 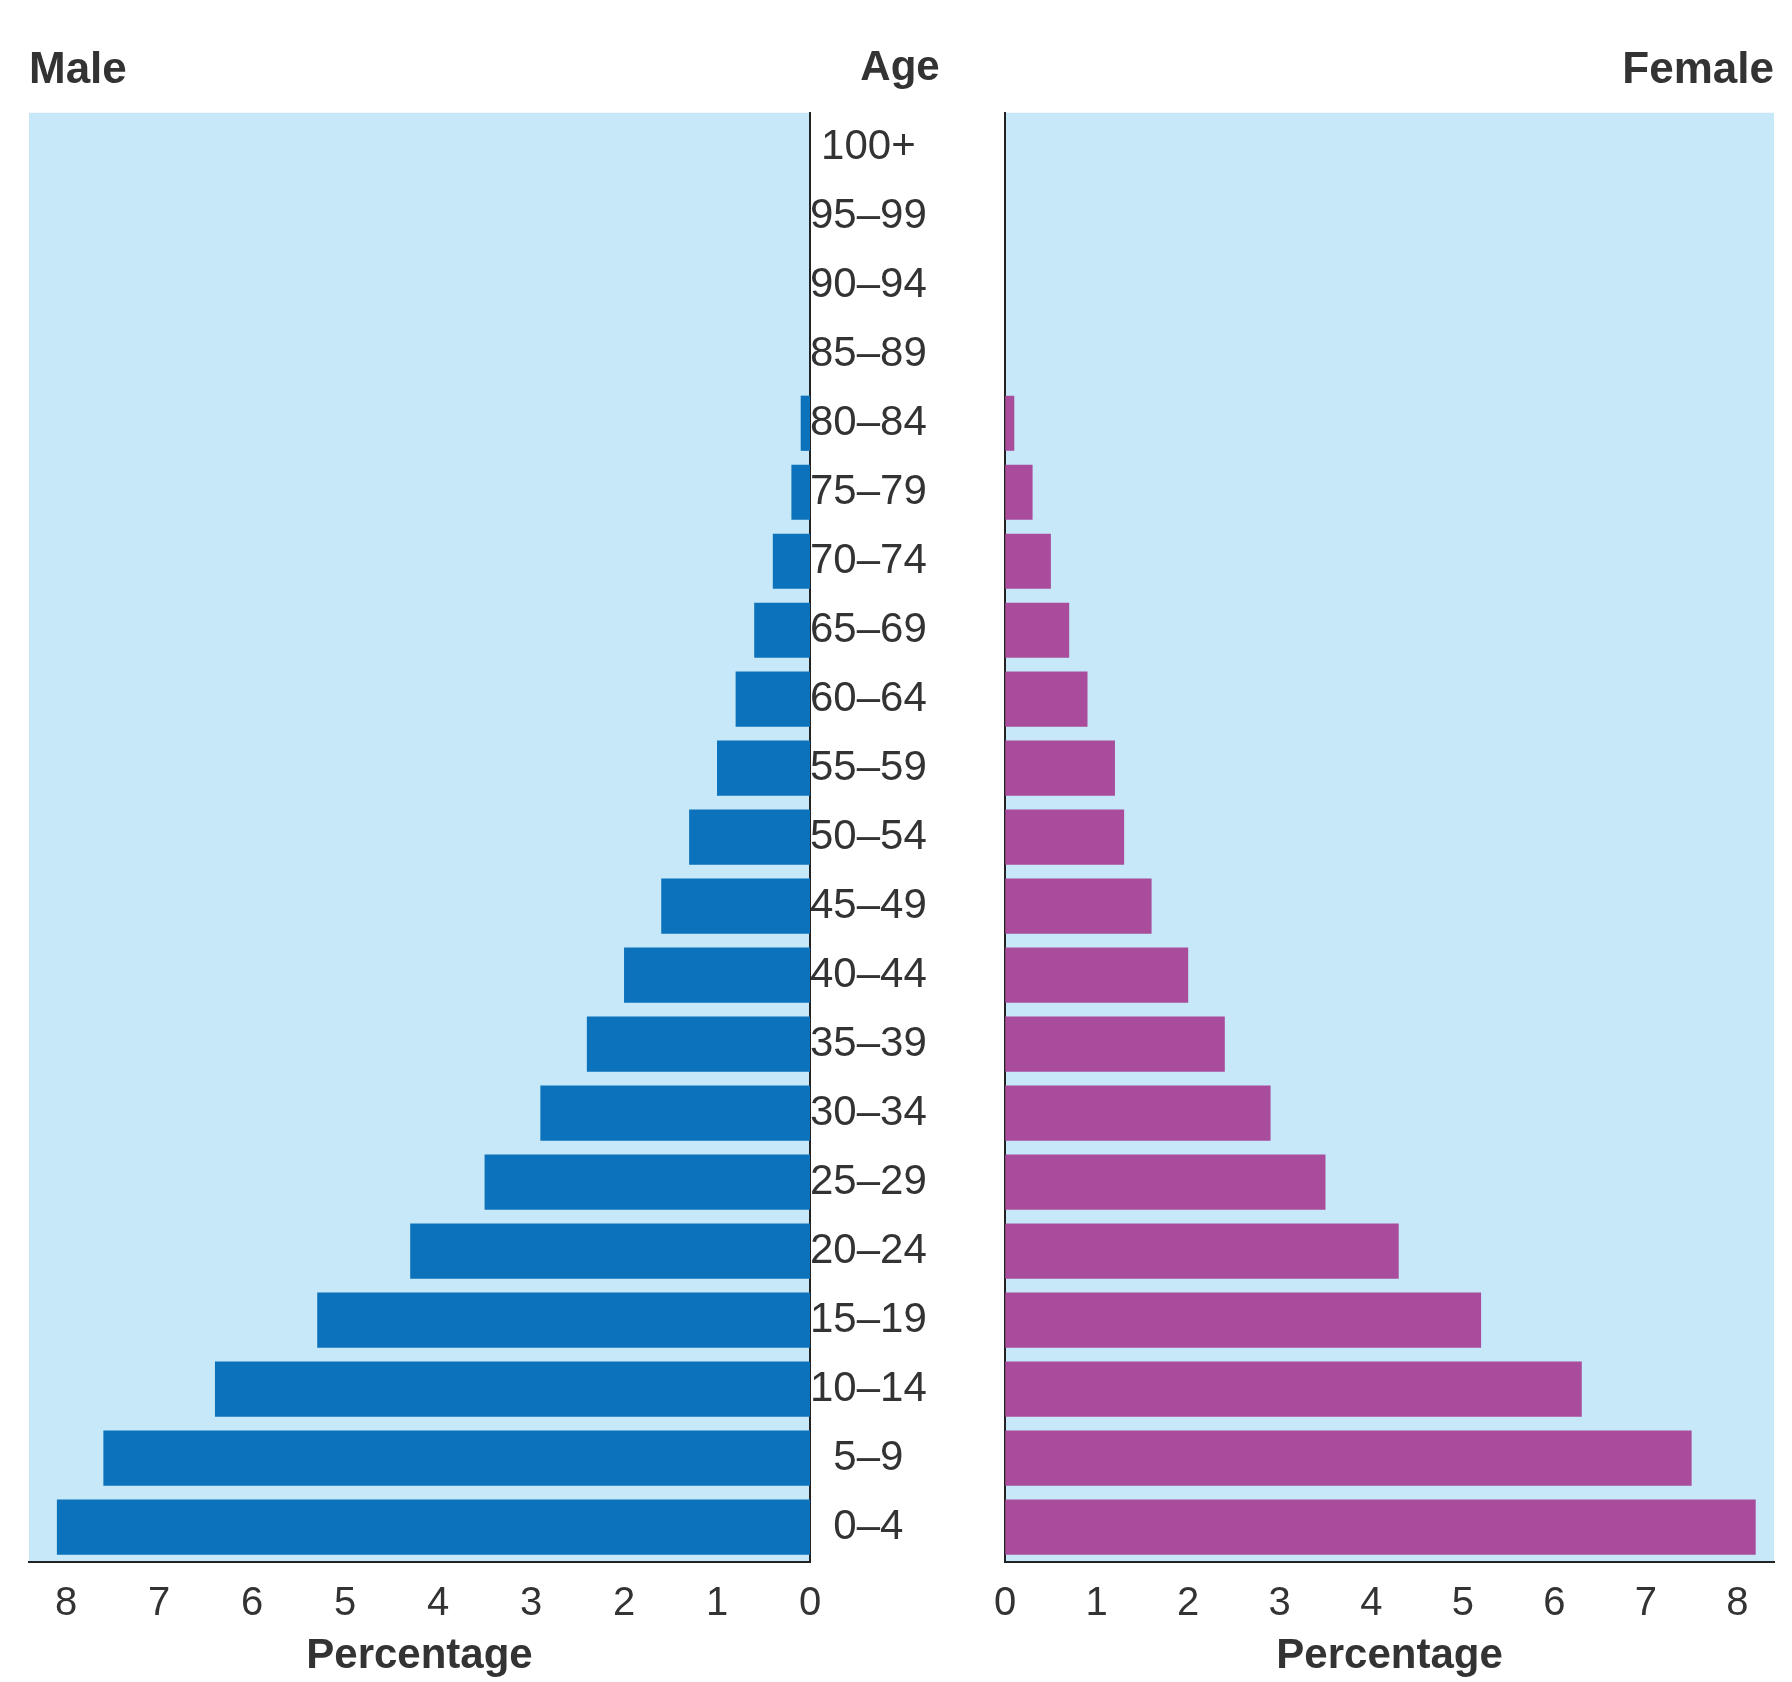 What do you see at coordinates (868, 1110) in the screenshot?
I see `y-tick-label: 30–34` at bounding box center [868, 1110].